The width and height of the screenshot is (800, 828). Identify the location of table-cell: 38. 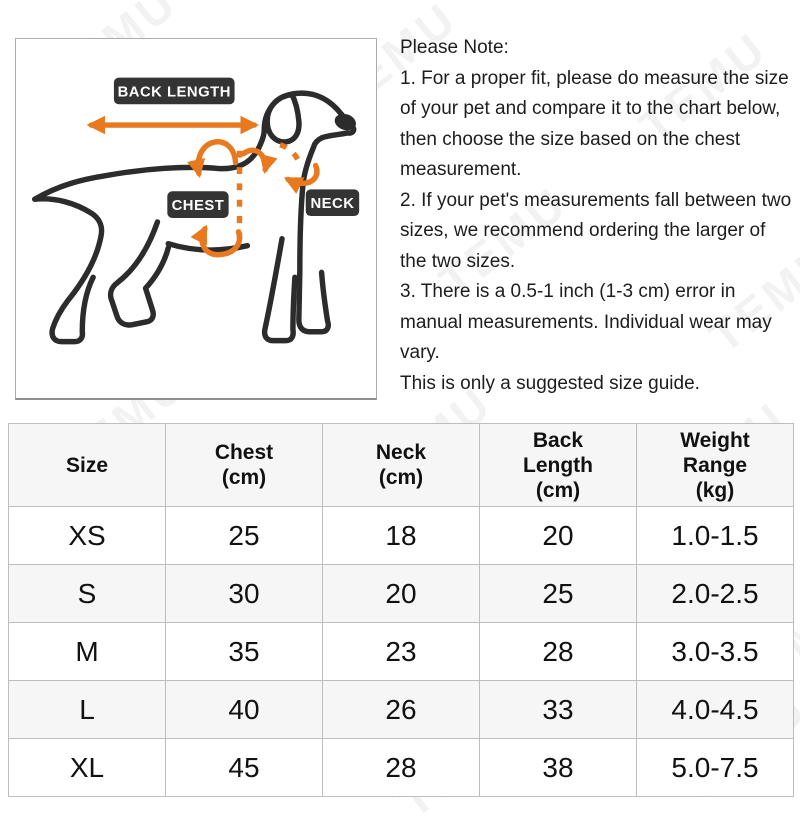
(558, 767).